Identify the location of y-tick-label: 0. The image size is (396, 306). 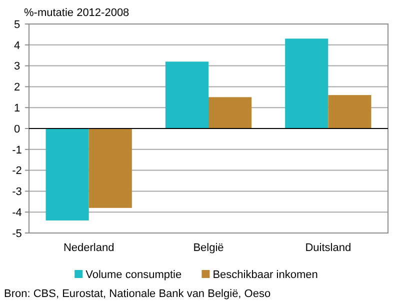
(17, 129).